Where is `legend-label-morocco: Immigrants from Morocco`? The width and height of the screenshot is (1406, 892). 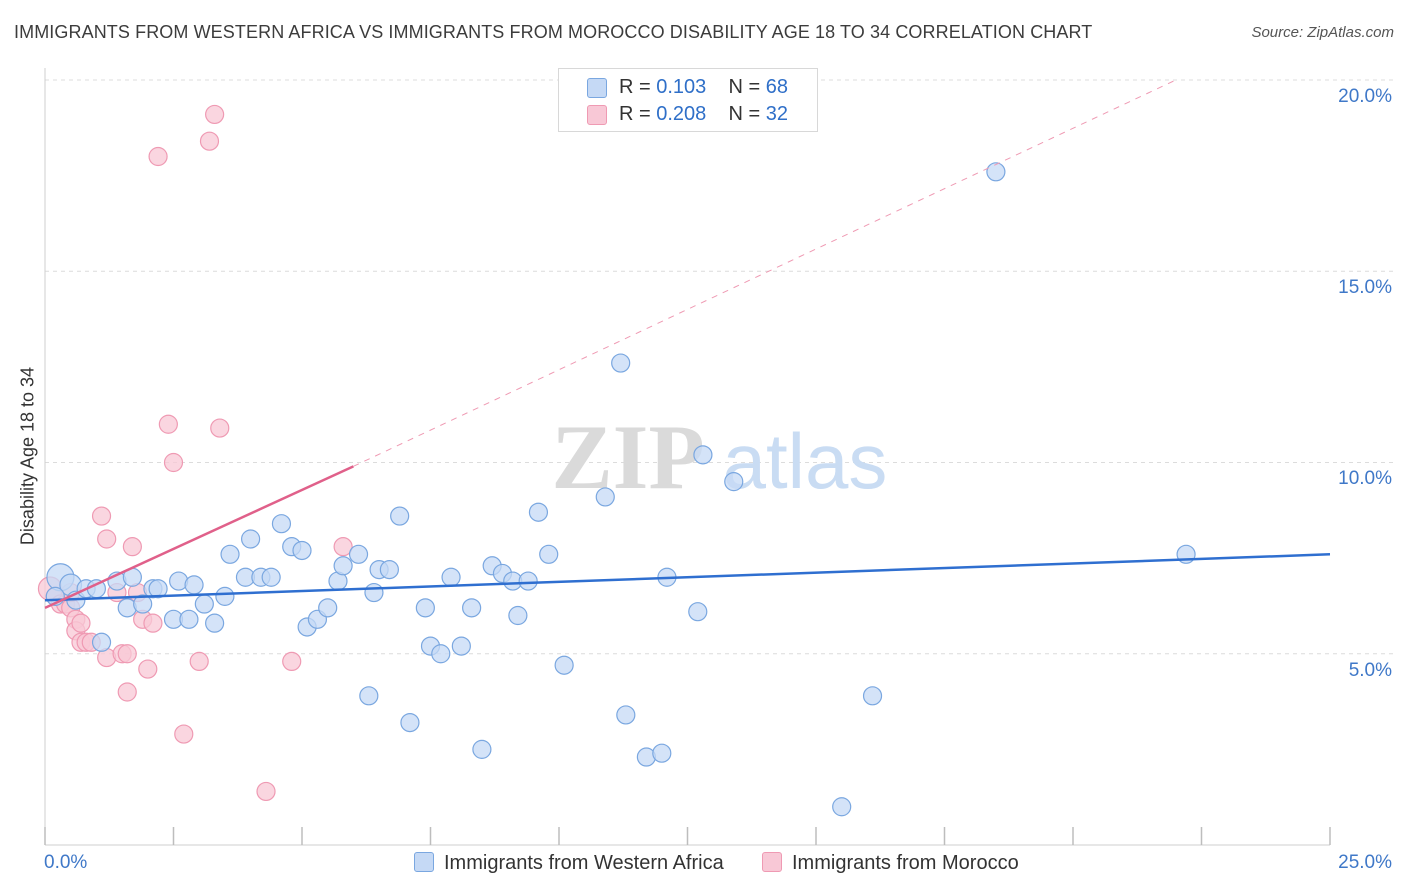
legend-label-morocco: Immigrants from Morocco is located at coordinates (905, 863).